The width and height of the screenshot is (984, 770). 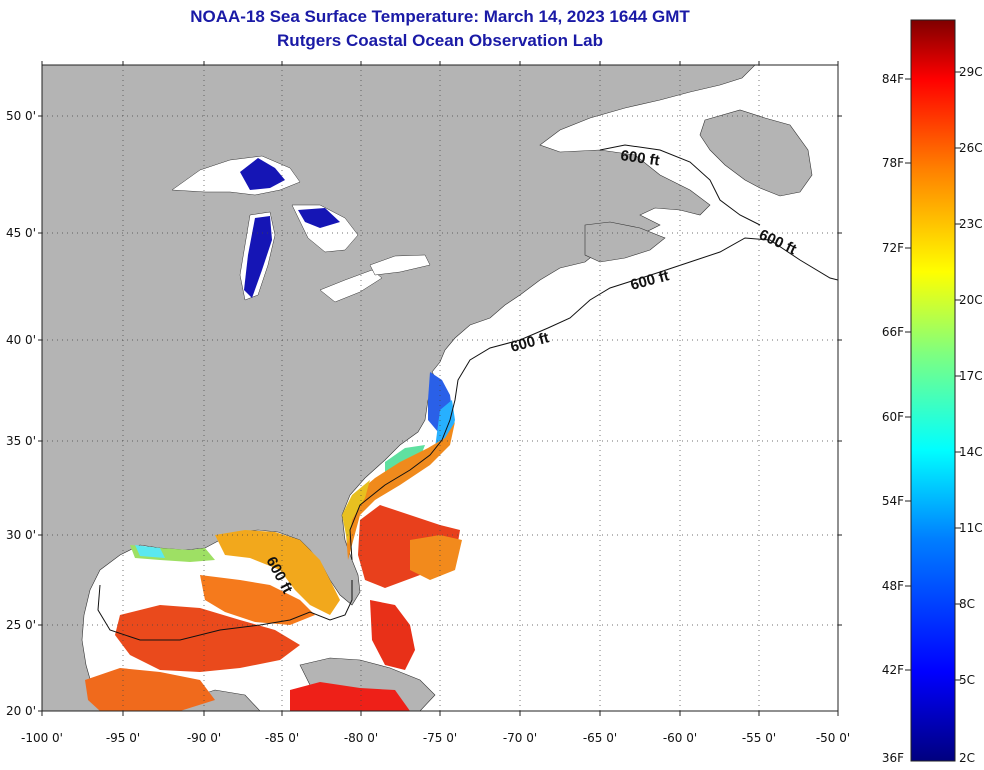 What do you see at coordinates (258, 257) in the screenshot?
I see `lake-michigan-sst` at bounding box center [258, 257].